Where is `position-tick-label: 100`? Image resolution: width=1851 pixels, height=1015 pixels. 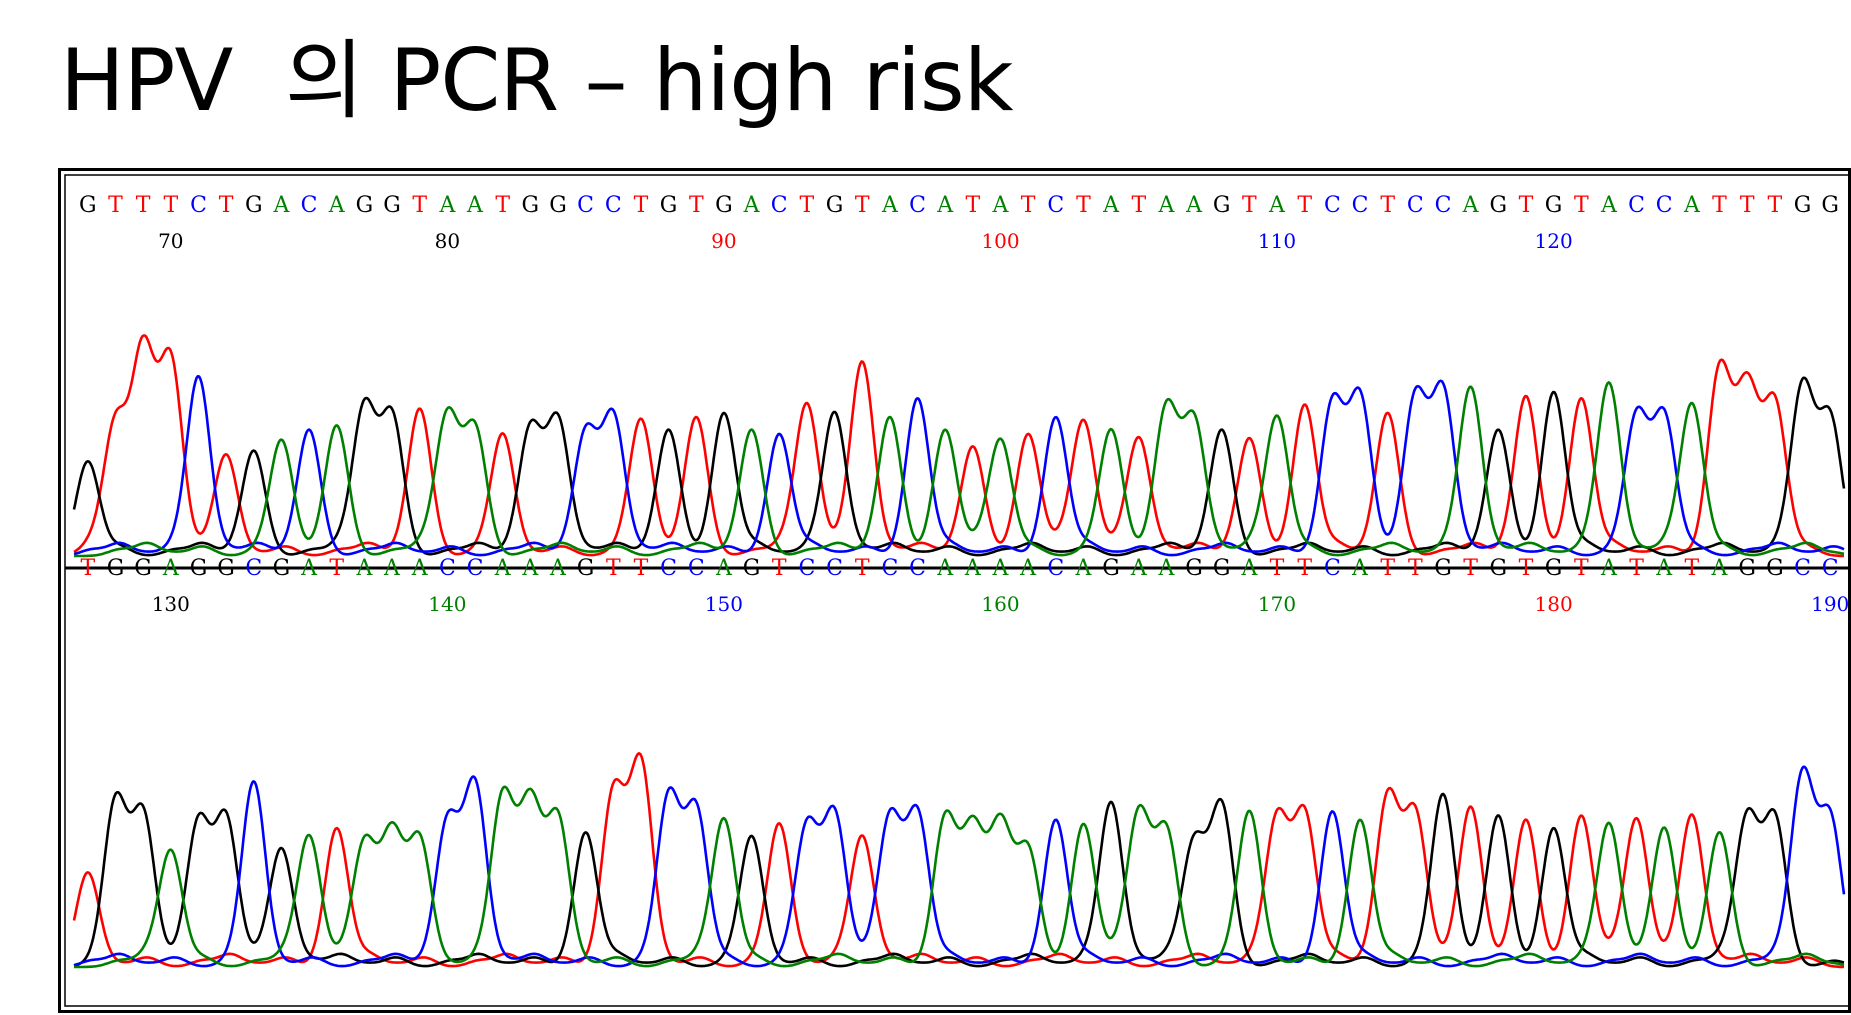 position-tick-label: 100 is located at coordinates (1000, 241).